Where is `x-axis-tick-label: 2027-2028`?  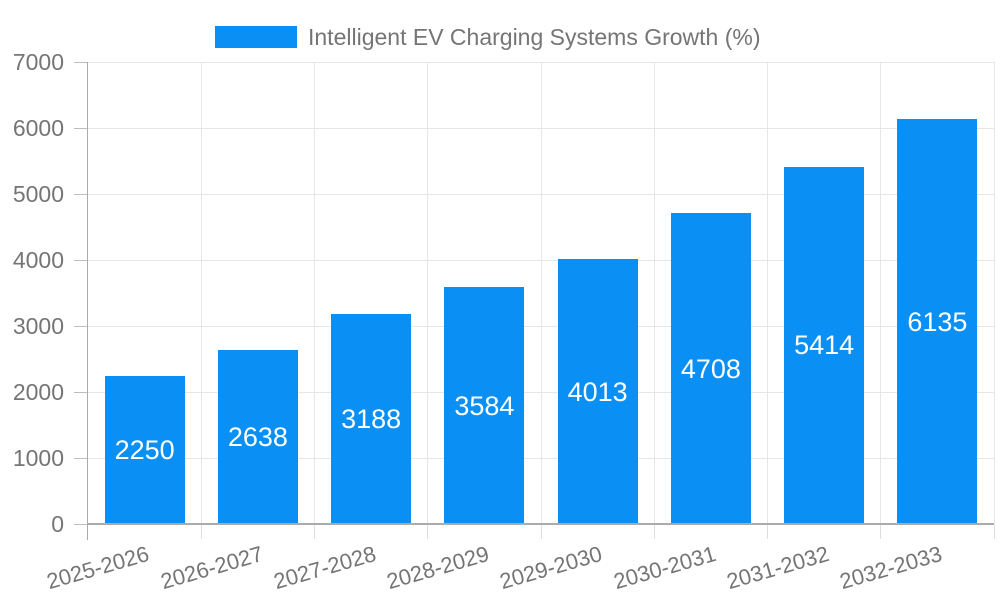 x-axis-tick-label: 2027-2028 is located at coordinates (324, 568).